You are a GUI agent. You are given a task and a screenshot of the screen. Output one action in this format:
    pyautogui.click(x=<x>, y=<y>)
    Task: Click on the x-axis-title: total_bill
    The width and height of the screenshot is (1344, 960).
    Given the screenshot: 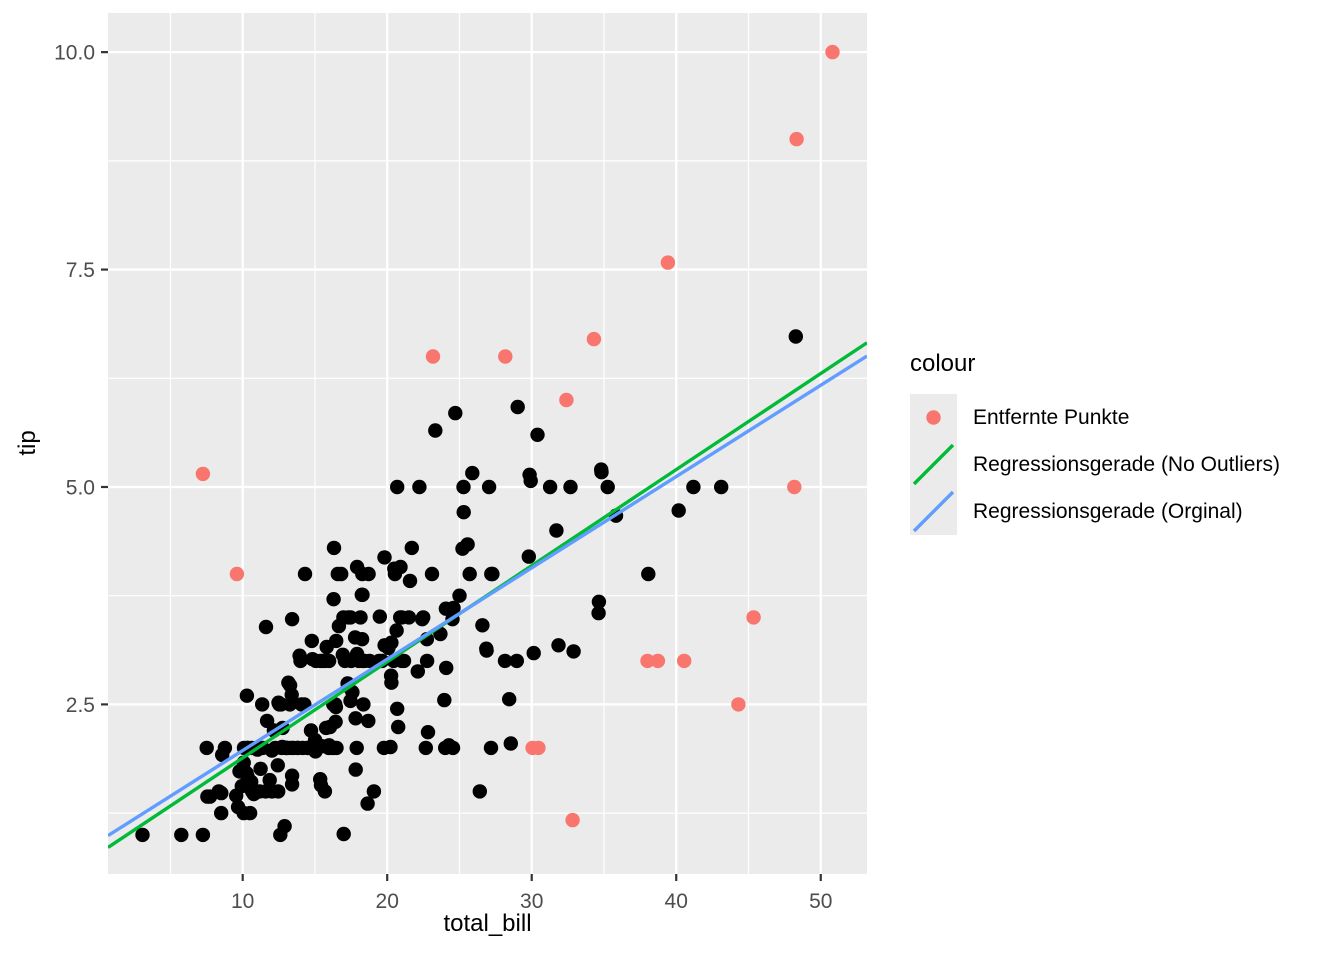 What is the action you would take?
    pyautogui.click(x=487, y=923)
    